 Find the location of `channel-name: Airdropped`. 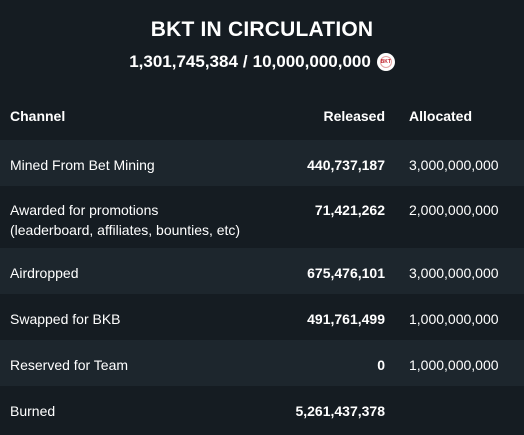

channel-name: Airdropped is located at coordinates (44, 273).